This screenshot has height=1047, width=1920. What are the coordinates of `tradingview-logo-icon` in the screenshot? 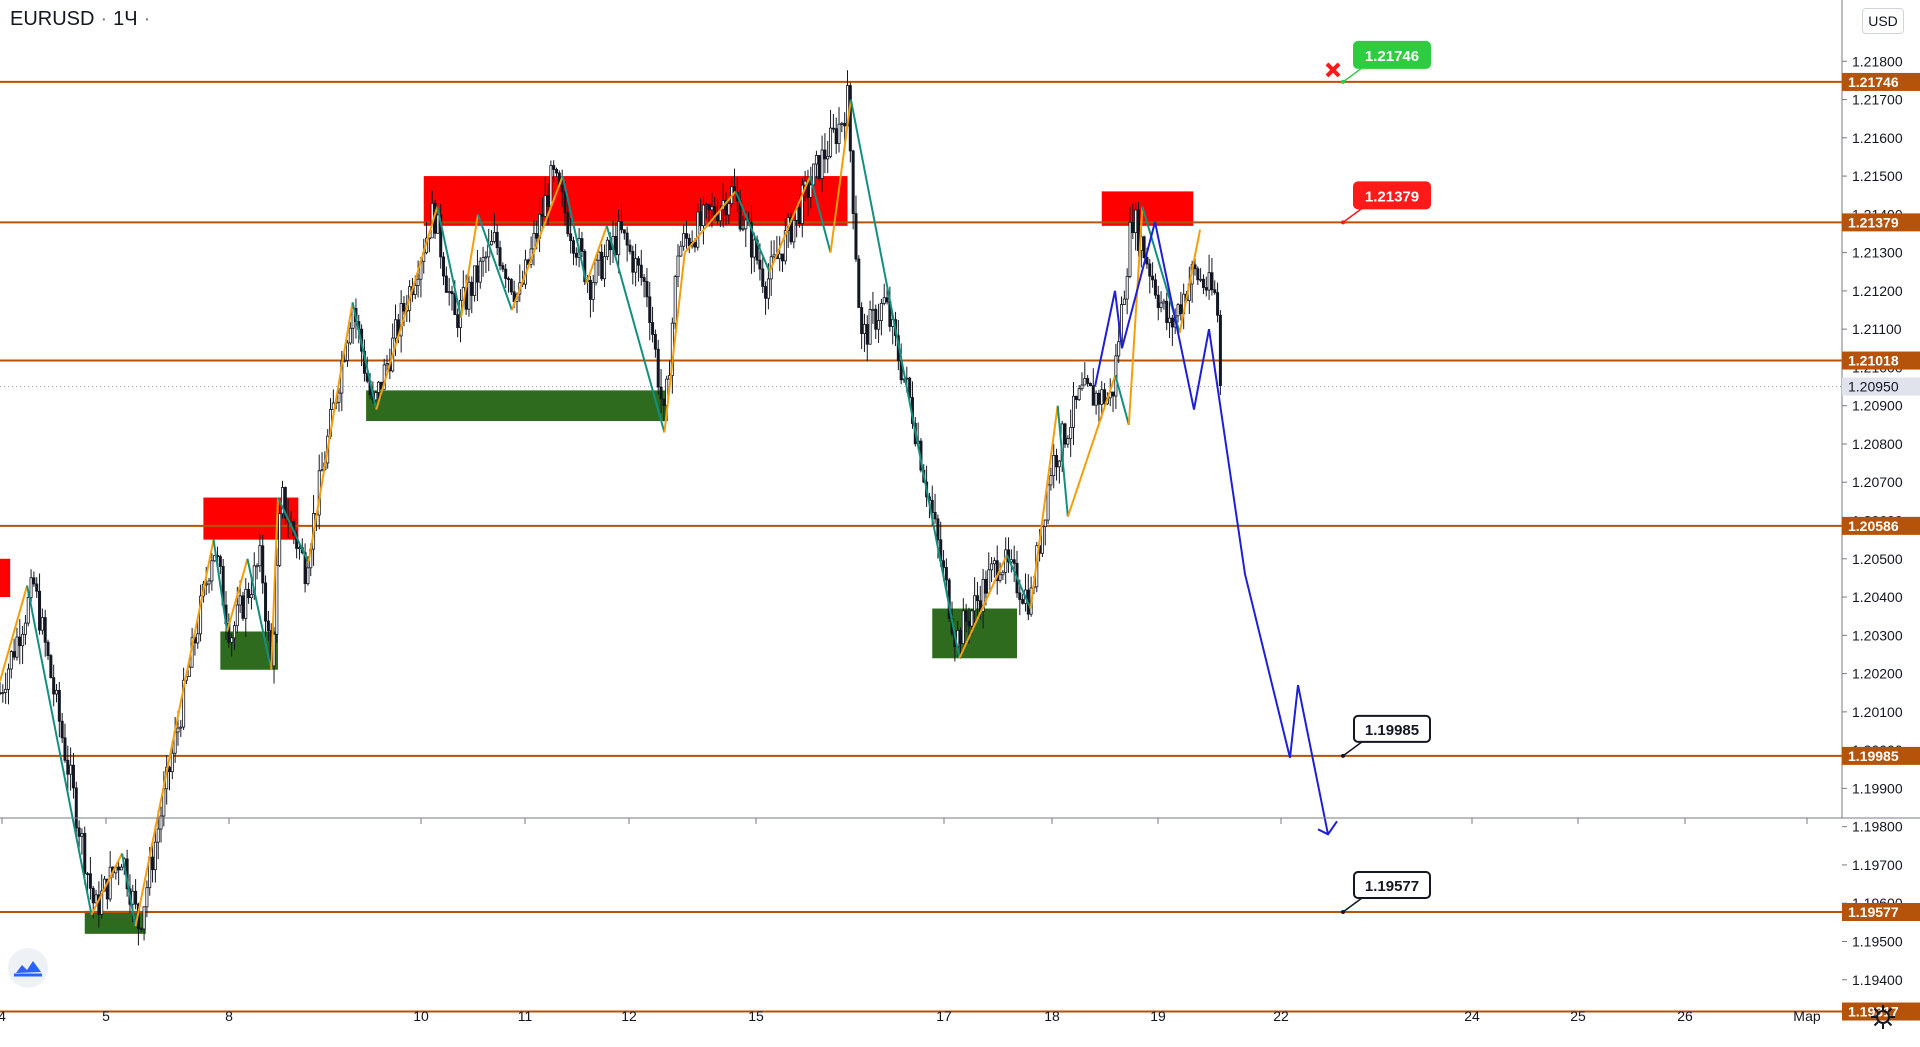 It's located at (28, 968).